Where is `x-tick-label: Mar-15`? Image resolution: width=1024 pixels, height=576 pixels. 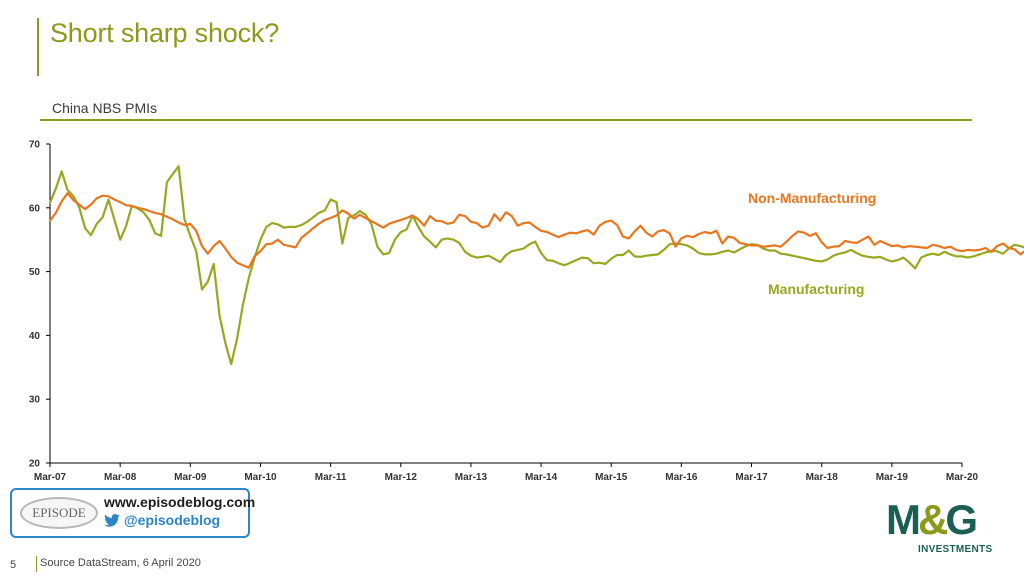 x-tick-label: Mar-15 is located at coordinates (611, 477).